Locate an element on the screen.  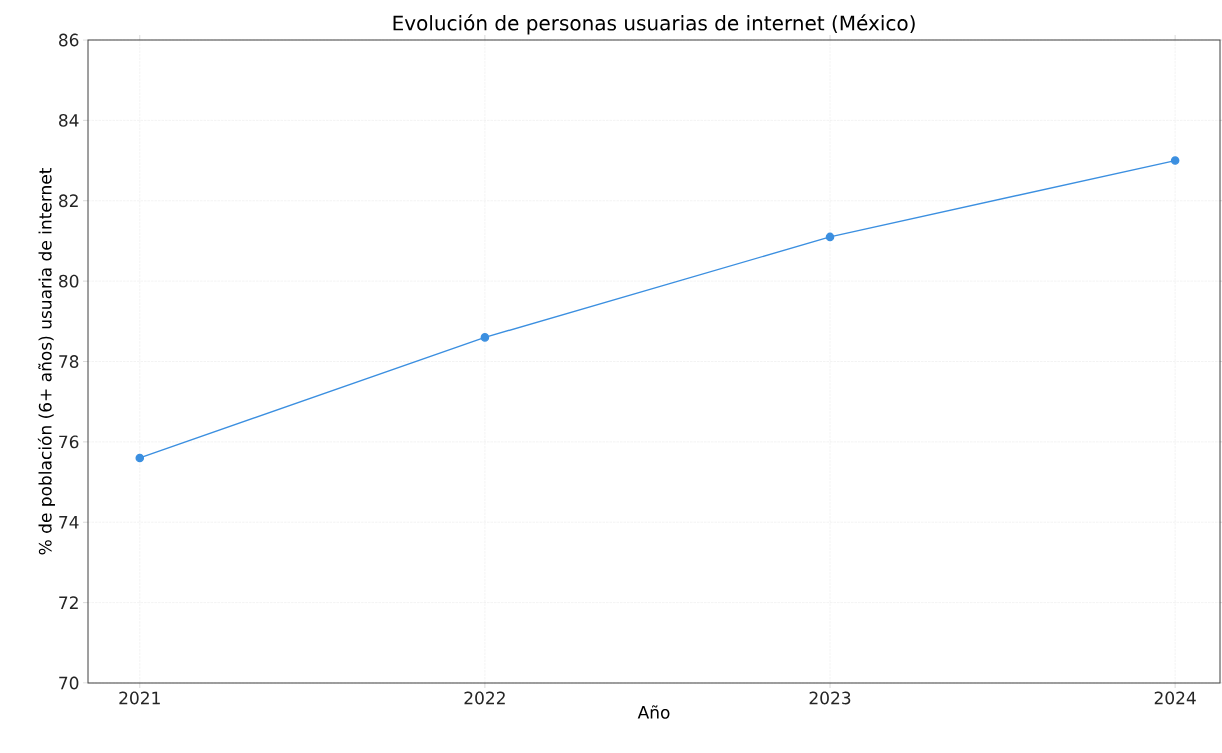
y-tick-label: 80 is located at coordinates (69, 281).